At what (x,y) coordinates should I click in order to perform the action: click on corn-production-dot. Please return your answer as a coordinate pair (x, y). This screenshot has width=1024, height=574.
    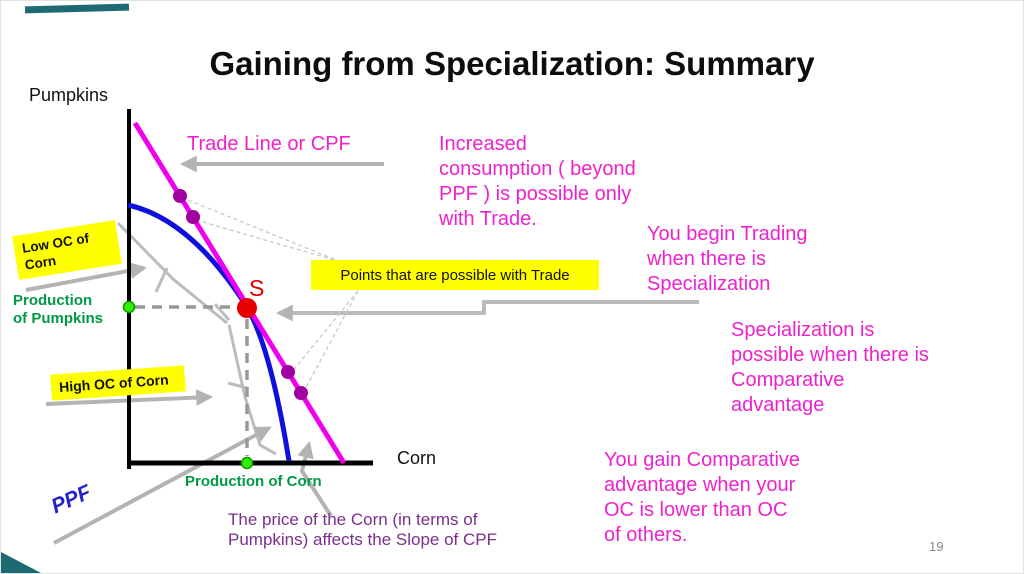
    Looking at the image, I should click on (247, 463).